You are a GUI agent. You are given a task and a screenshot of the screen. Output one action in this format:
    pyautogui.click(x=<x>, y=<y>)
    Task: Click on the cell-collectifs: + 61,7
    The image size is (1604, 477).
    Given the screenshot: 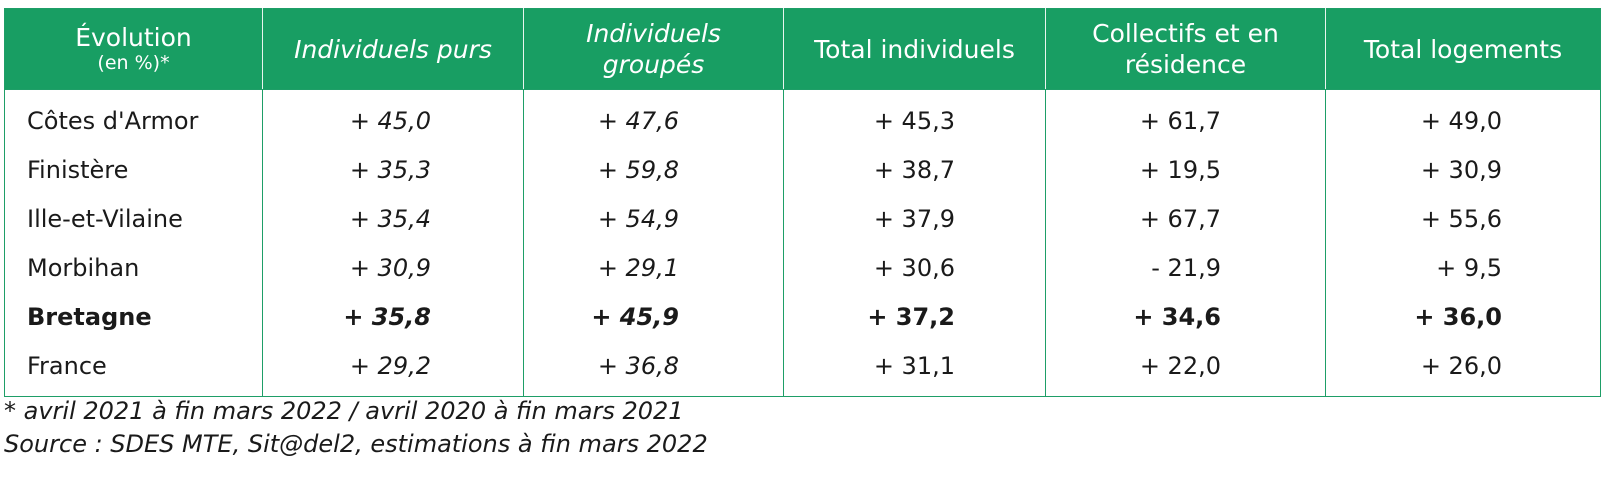 What is the action you would take?
    pyautogui.click(x=1185, y=117)
    